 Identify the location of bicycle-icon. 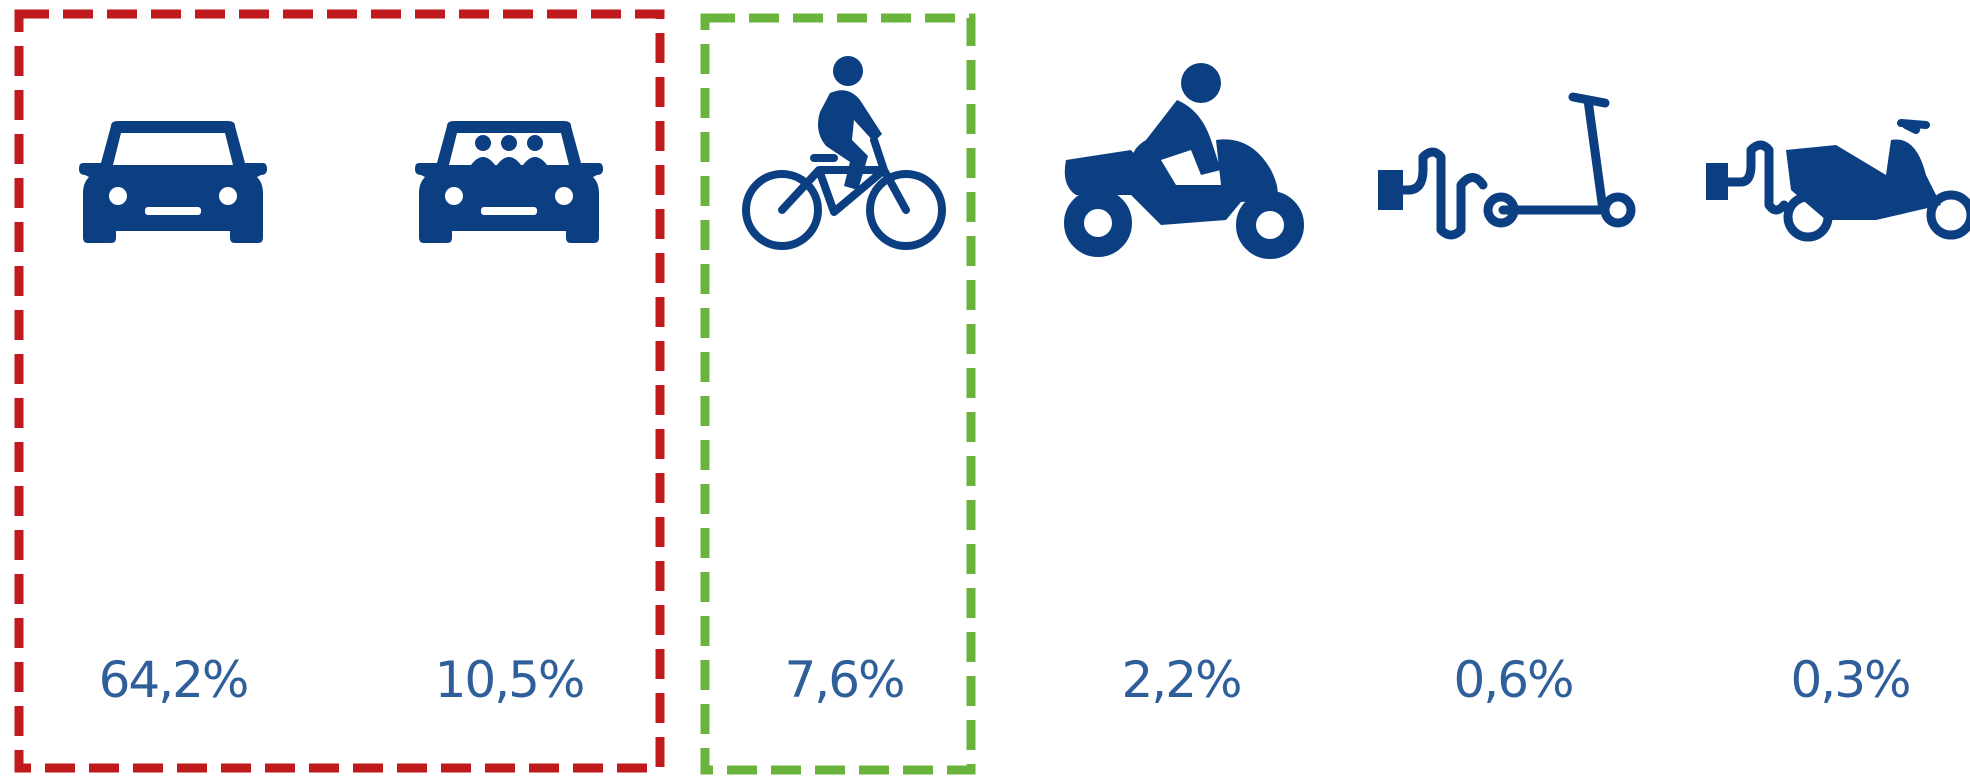
(844, 153).